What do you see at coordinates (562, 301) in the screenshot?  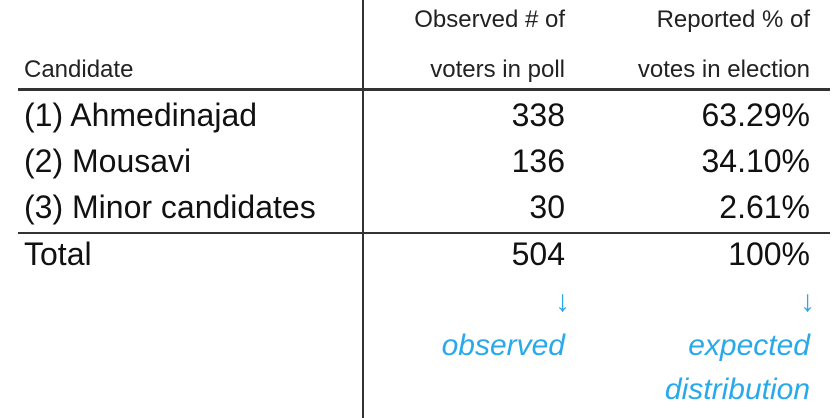 I see `observed-arrow-icon: ↓` at bounding box center [562, 301].